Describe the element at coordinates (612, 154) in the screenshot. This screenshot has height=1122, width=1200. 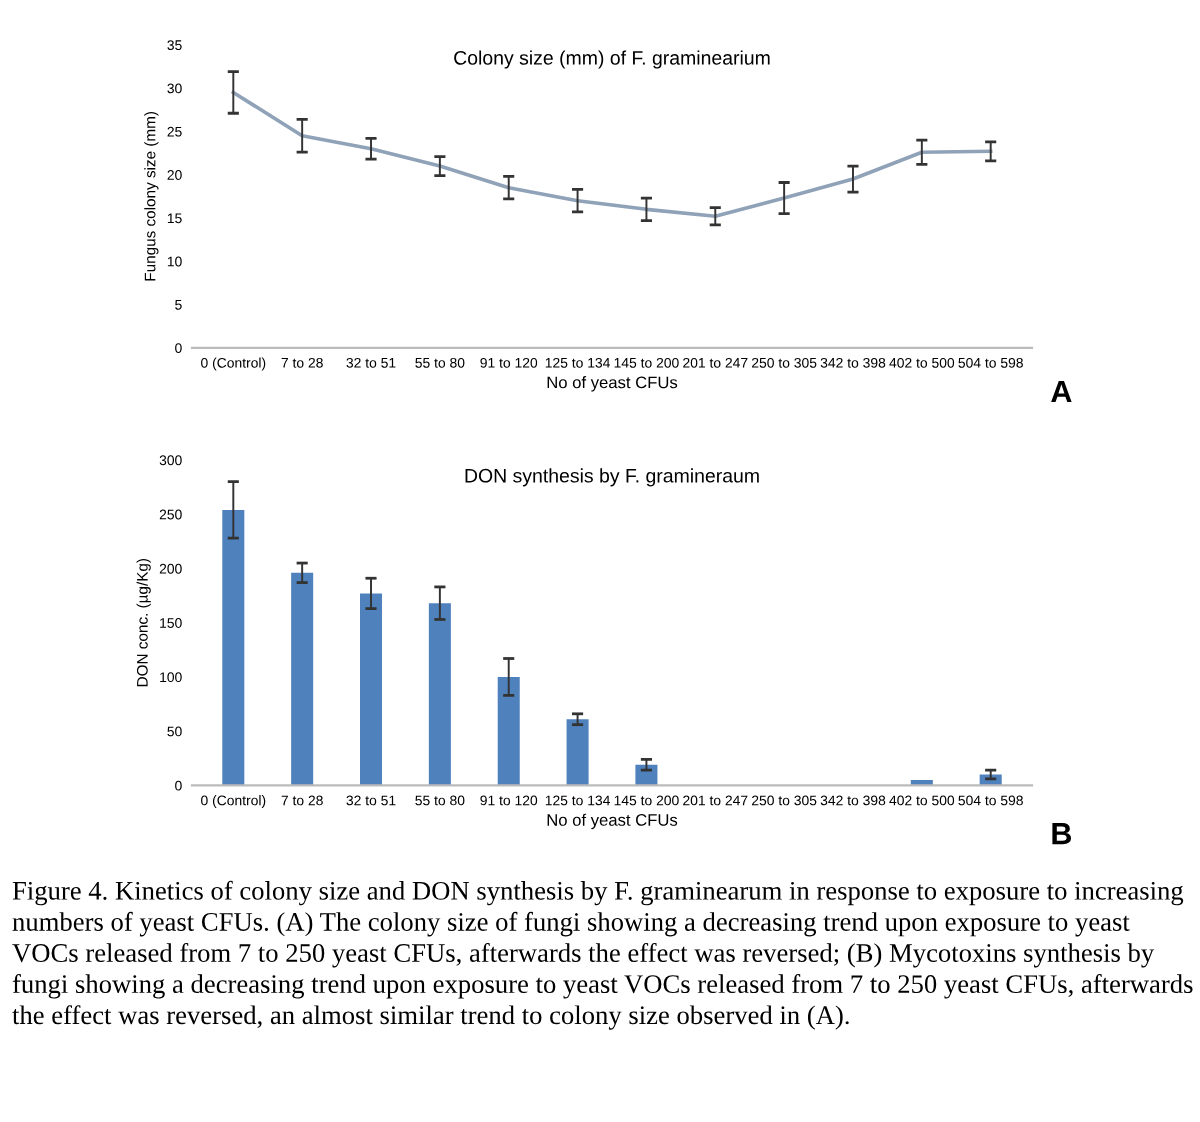
I see `line-series` at that location.